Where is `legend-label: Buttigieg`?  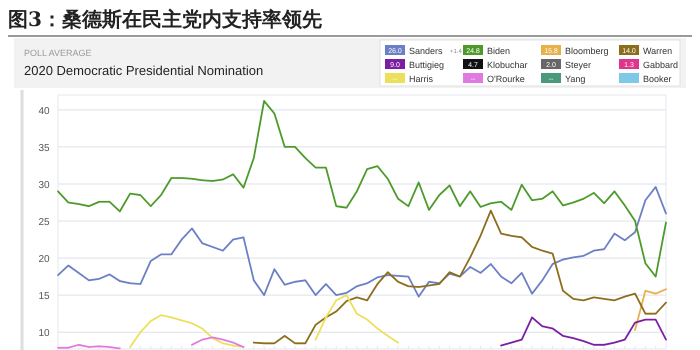 legend-label: Buttigieg is located at coordinates (426, 65).